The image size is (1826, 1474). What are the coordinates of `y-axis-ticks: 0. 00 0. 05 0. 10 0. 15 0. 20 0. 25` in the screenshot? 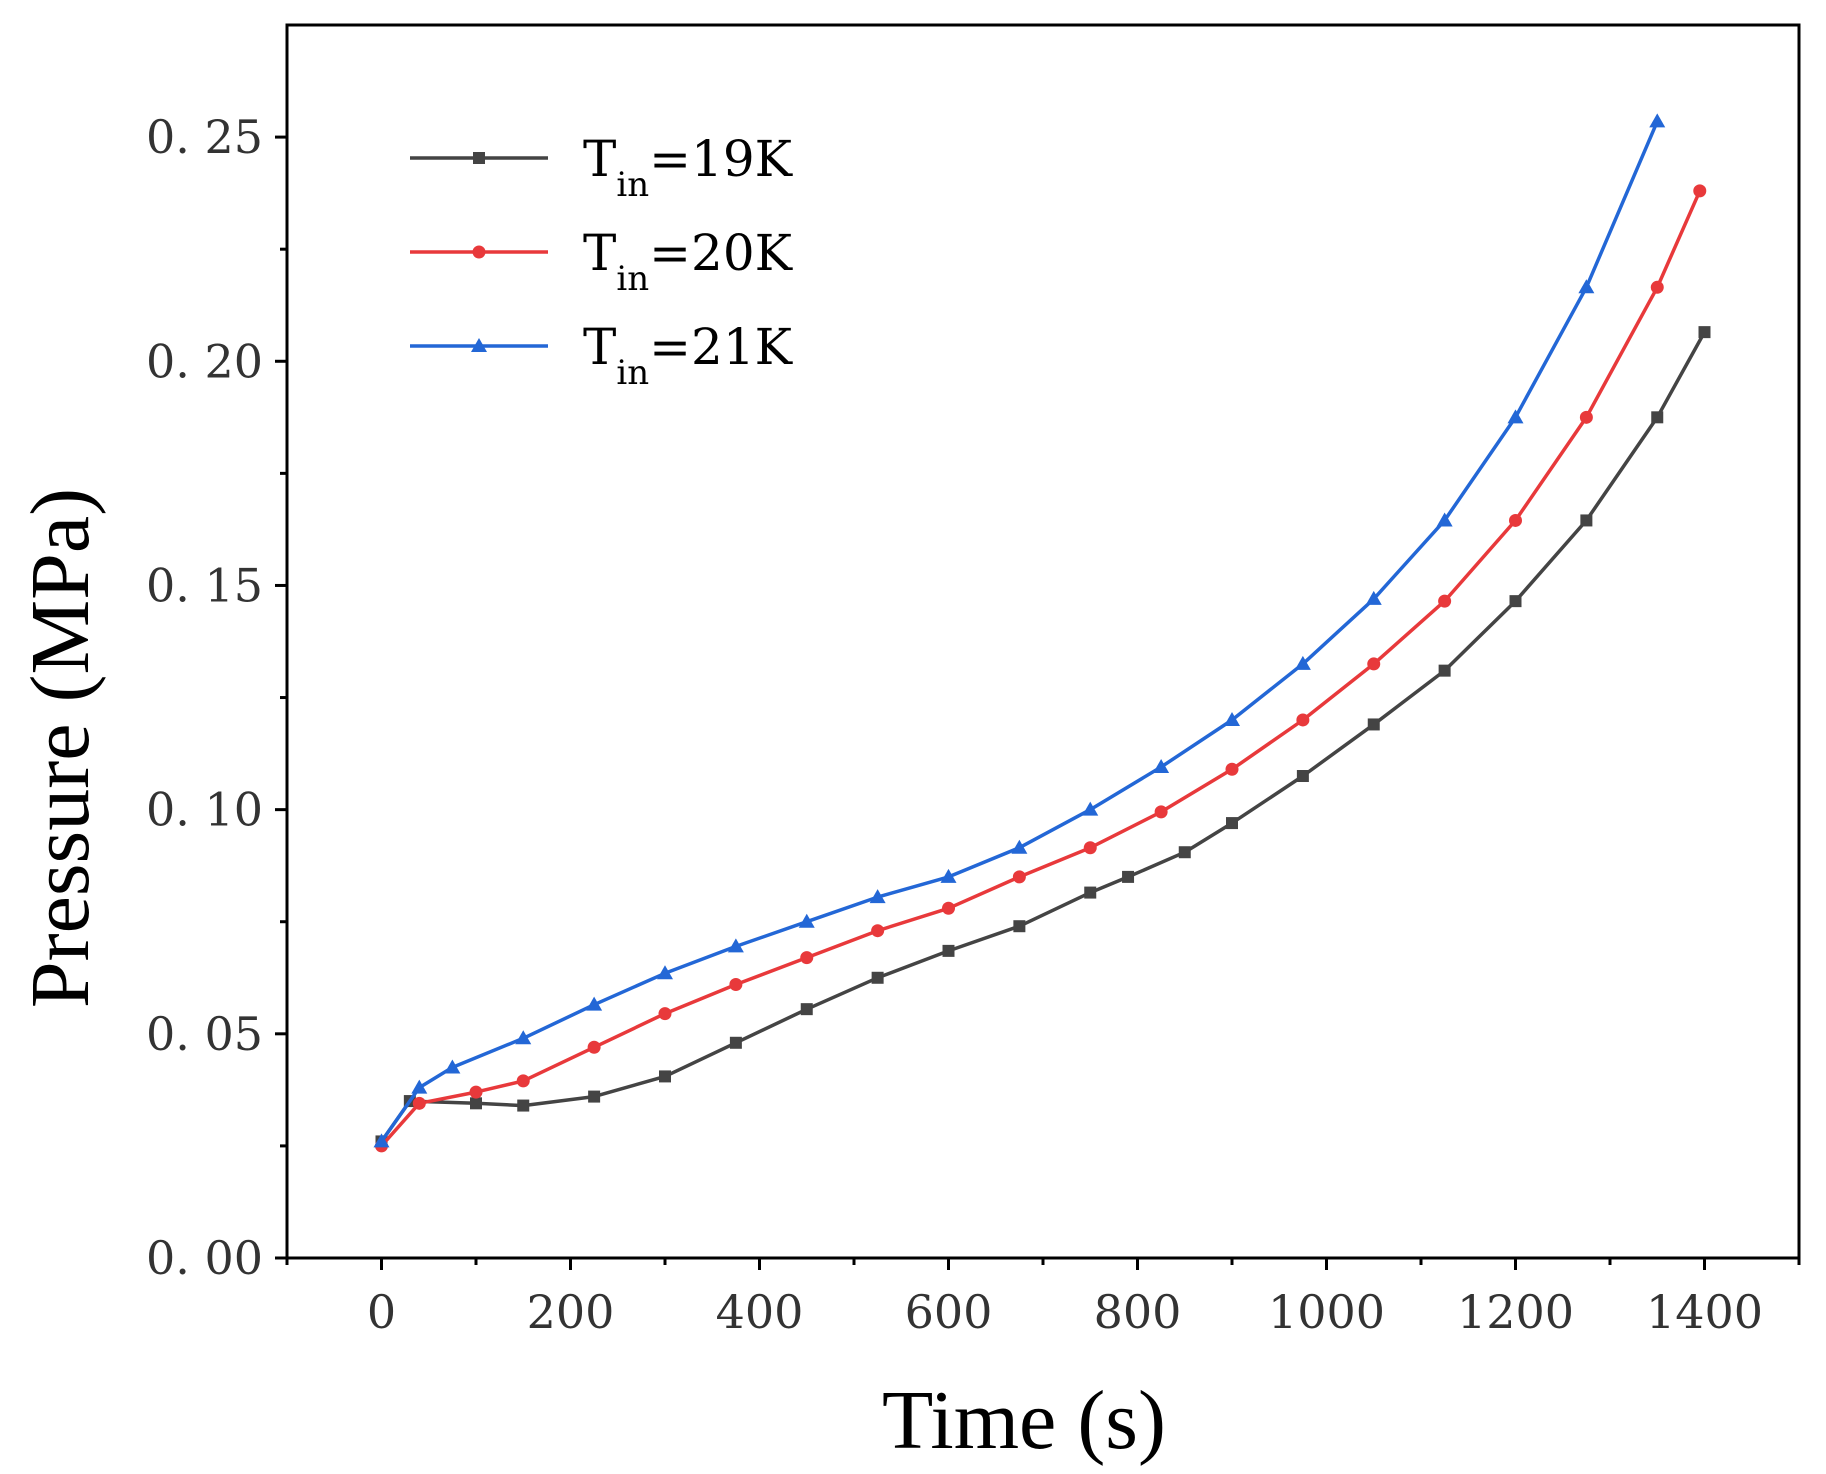 It's located at (216, 697).